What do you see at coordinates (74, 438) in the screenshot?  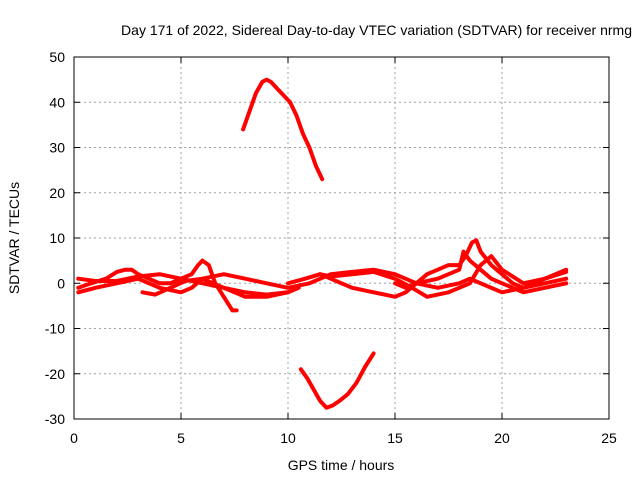 I see `x-tick-label: 0` at bounding box center [74, 438].